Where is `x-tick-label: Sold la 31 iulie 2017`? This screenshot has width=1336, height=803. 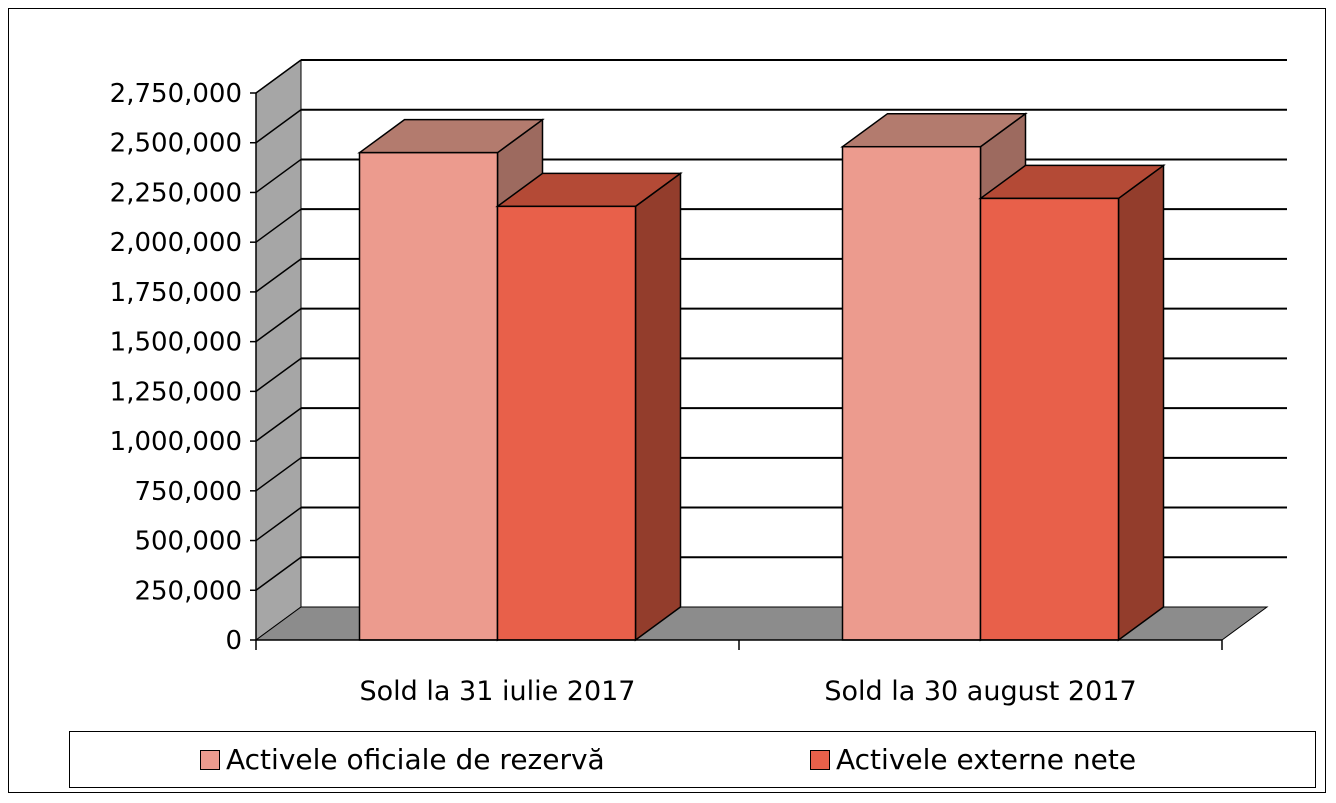 x-tick-label: Sold la 31 iulie 2017 is located at coordinates (498, 691).